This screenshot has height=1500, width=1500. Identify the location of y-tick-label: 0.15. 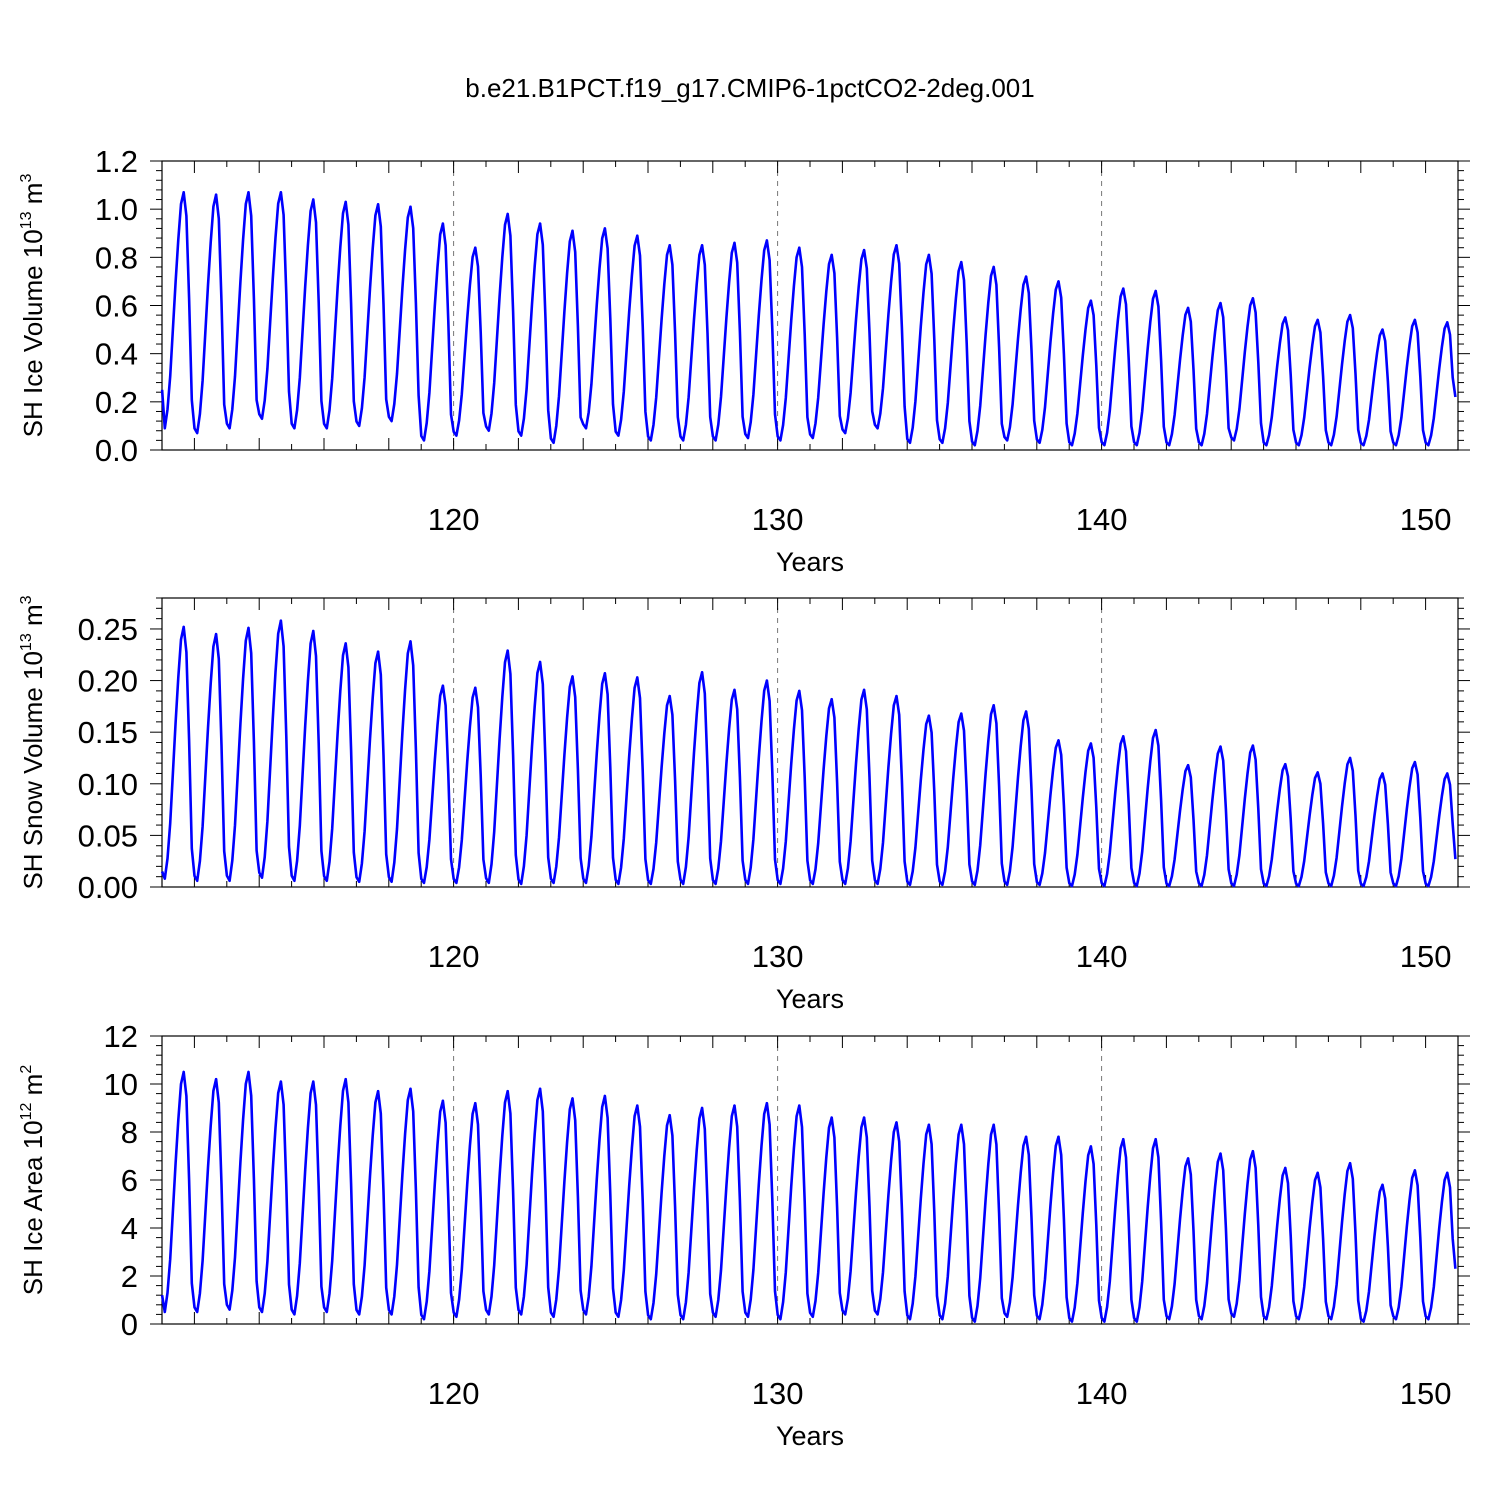
(108, 732).